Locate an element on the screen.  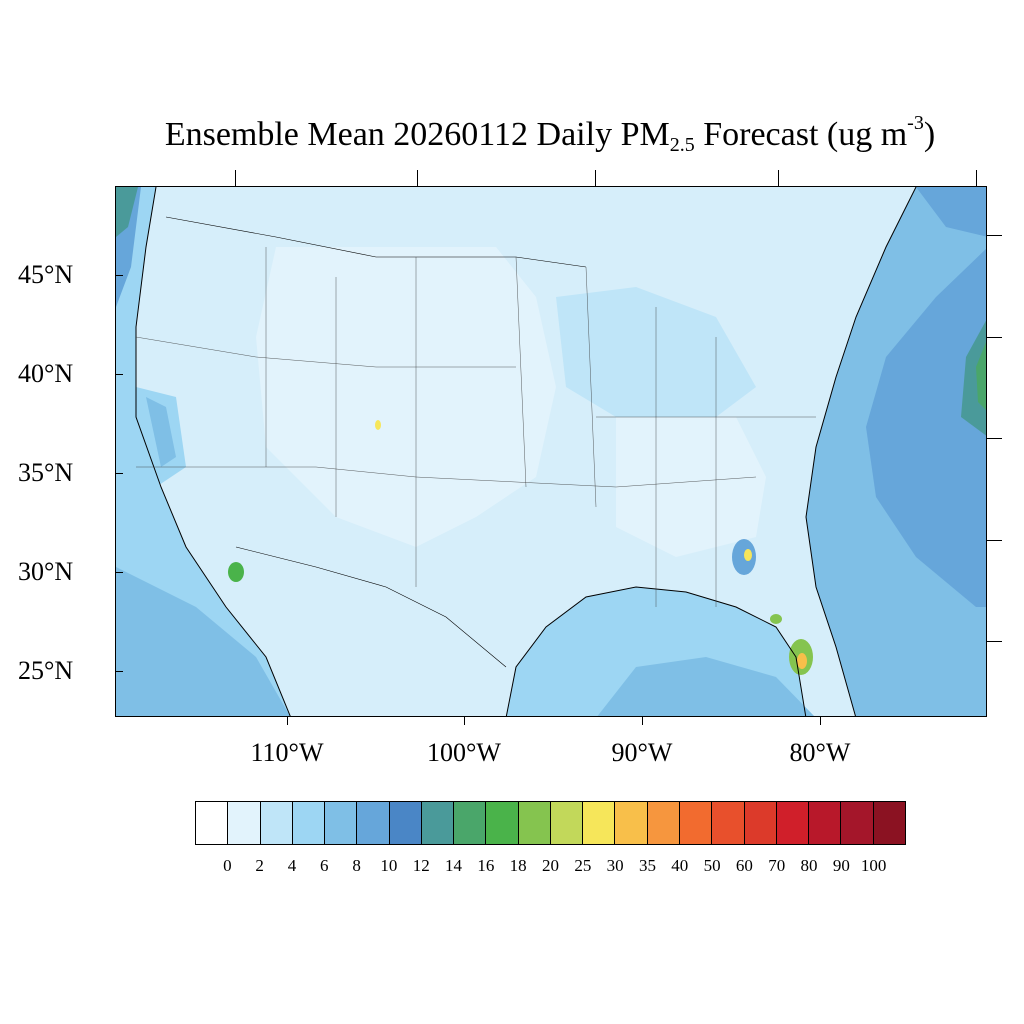
southeast-interior-region is located at coordinates (691, 487).